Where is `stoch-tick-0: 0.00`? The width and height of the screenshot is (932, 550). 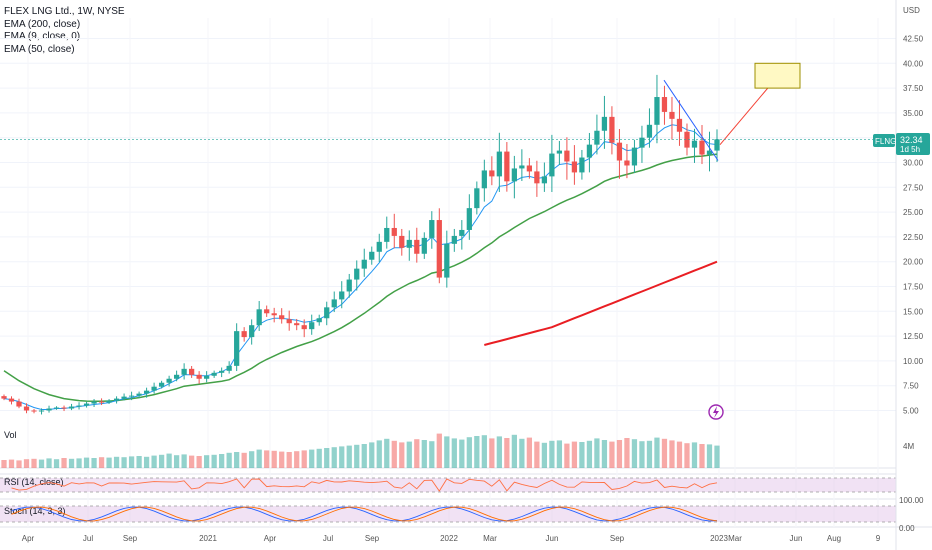 stoch-tick-0: 0.00 is located at coordinates (907, 528).